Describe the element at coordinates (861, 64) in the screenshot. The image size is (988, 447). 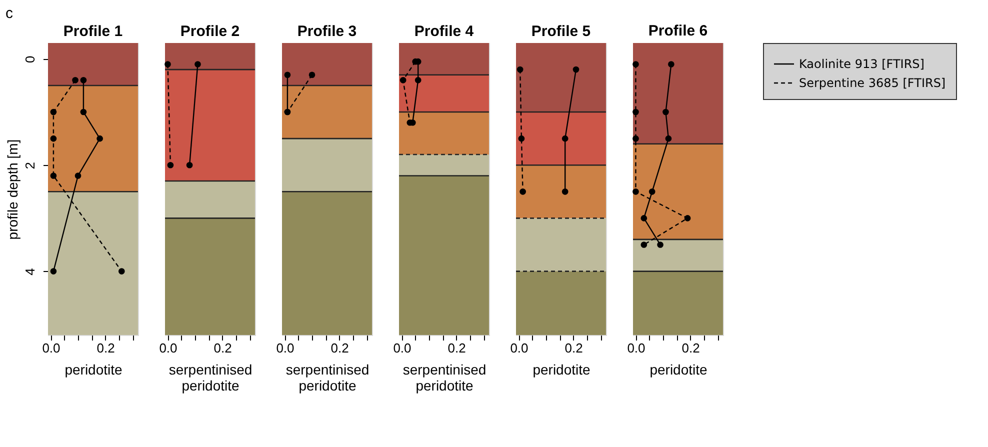
I see `legend-label: Kaolinite 913 [FTIRS]` at that location.